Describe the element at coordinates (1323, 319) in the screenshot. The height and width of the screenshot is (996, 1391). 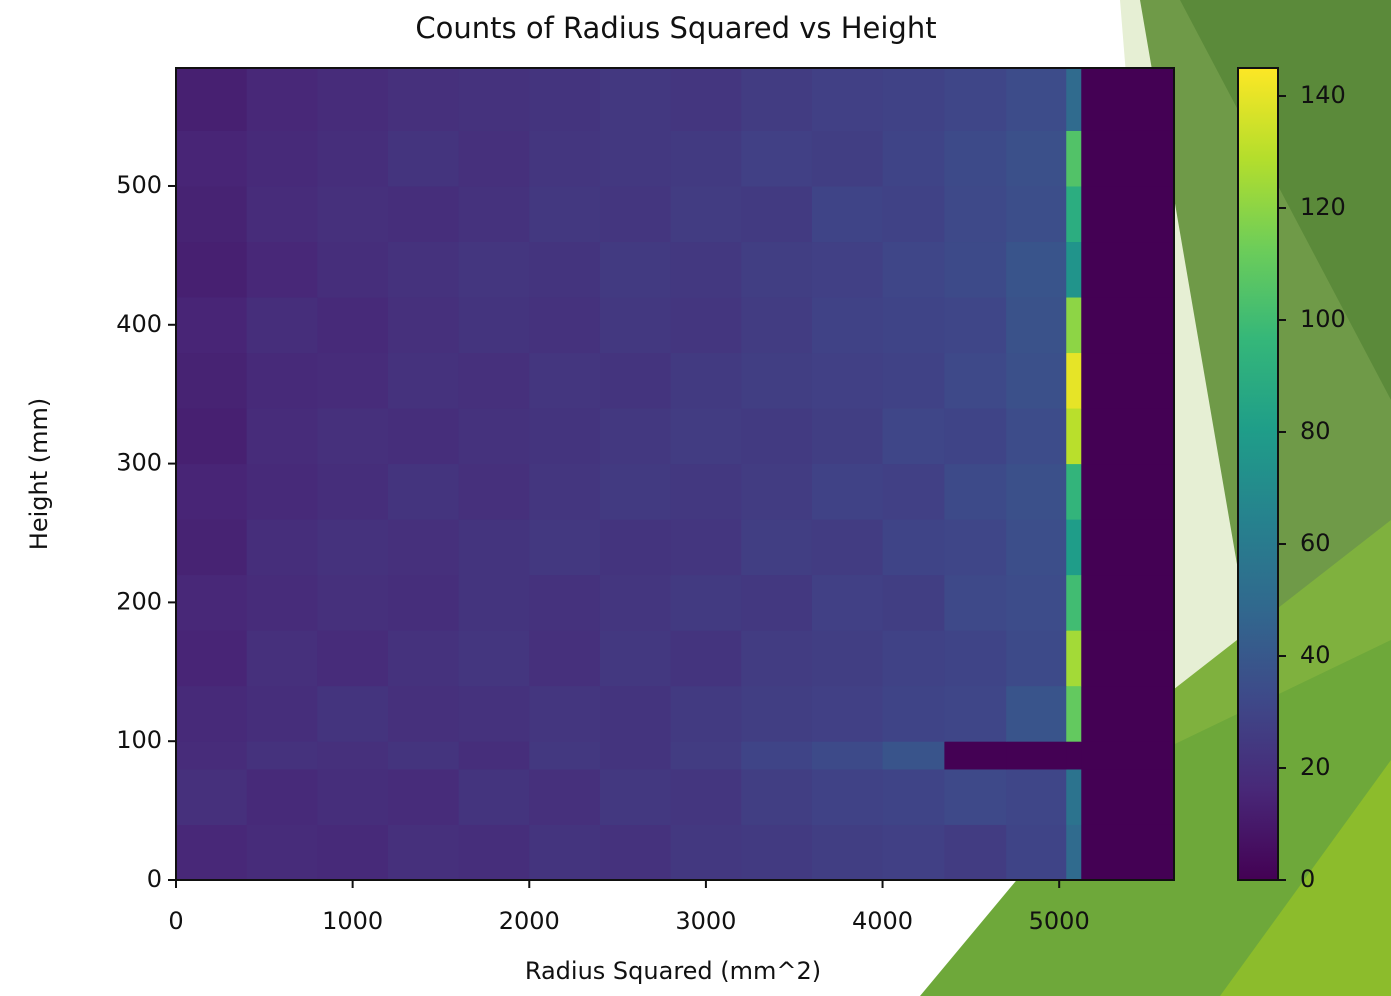
I see `colorbar-tick-label: 100` at that location.